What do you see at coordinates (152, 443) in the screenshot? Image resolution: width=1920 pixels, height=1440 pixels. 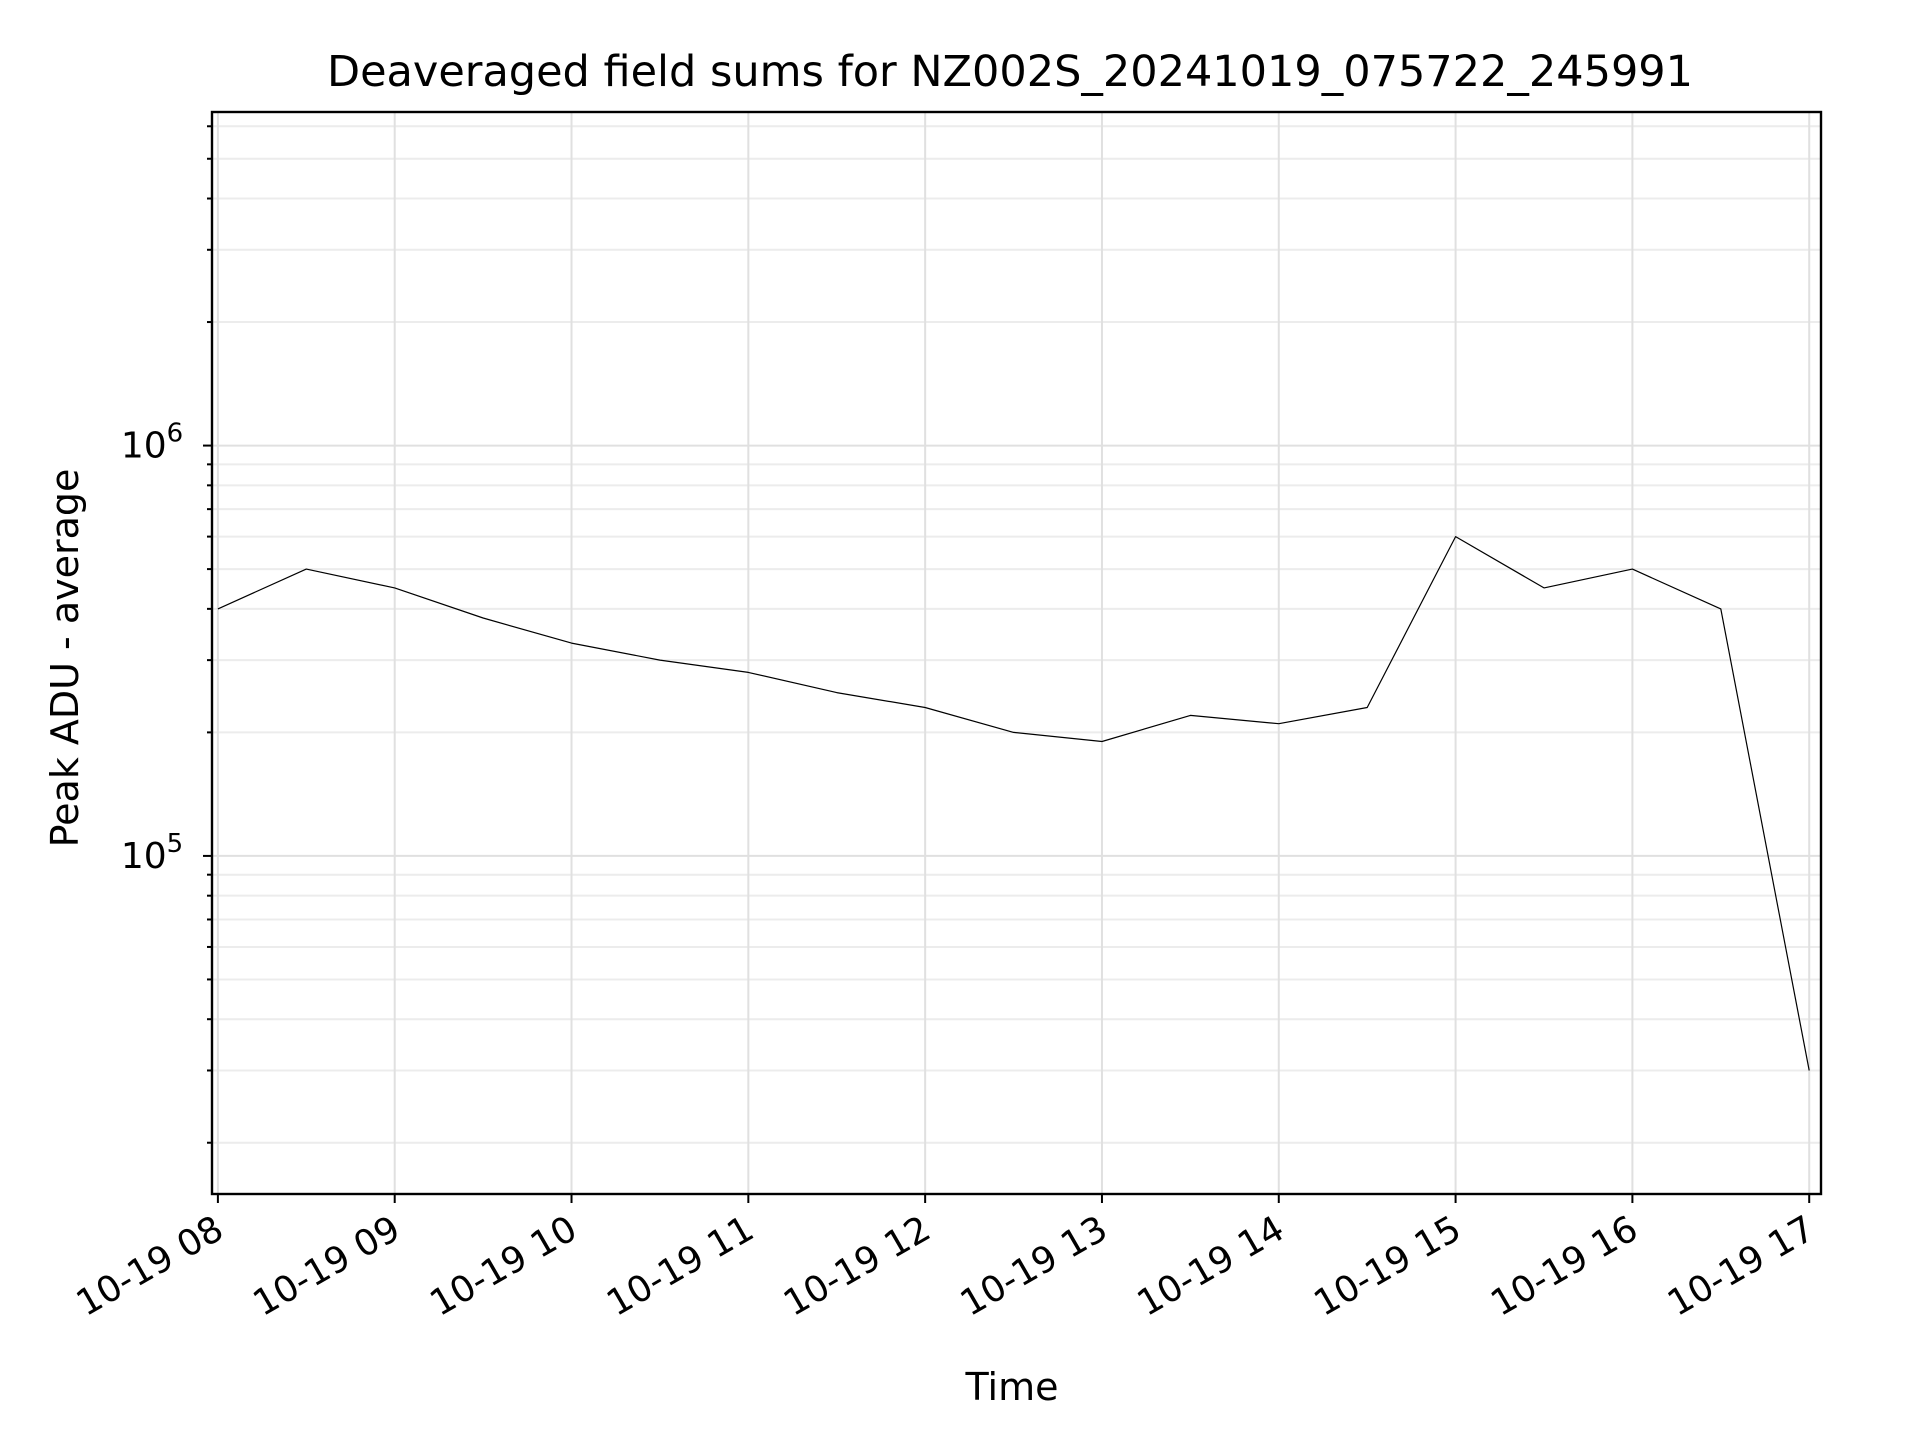 I see `y-tick-label: 10⁶` at bounding box center [152, 443].